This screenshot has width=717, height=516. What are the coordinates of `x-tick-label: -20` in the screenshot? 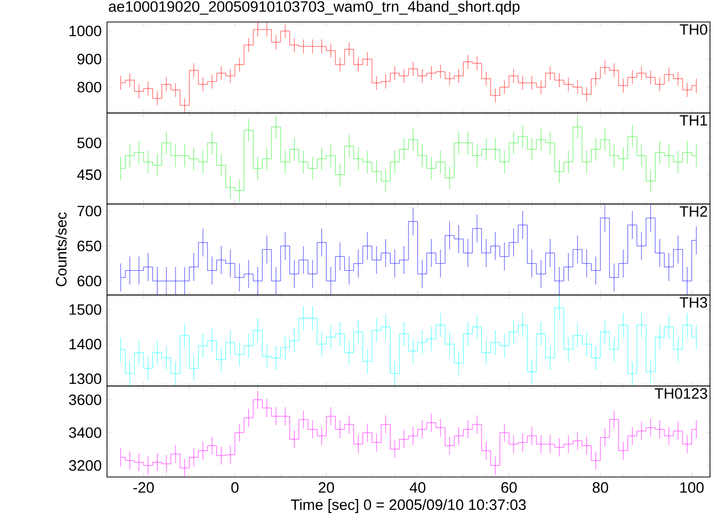 It's located at (143, 487).